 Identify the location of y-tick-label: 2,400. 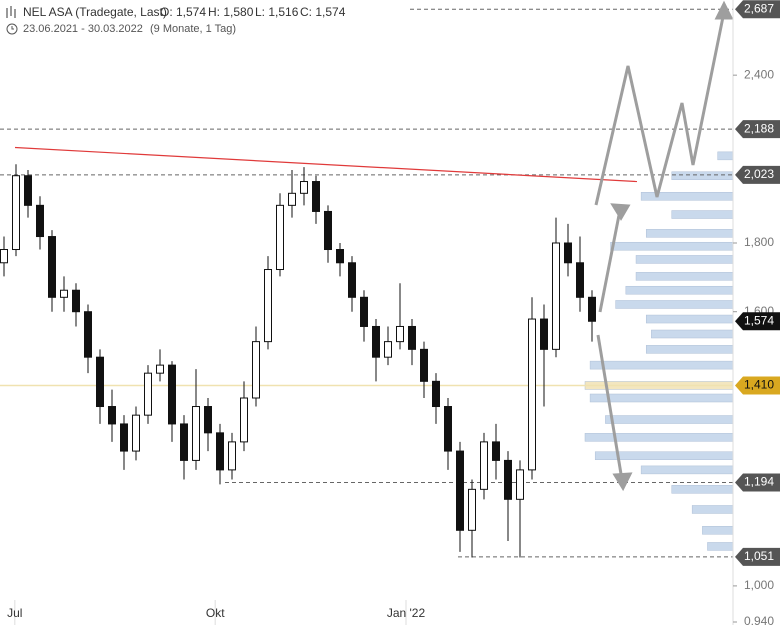
(759, 74).